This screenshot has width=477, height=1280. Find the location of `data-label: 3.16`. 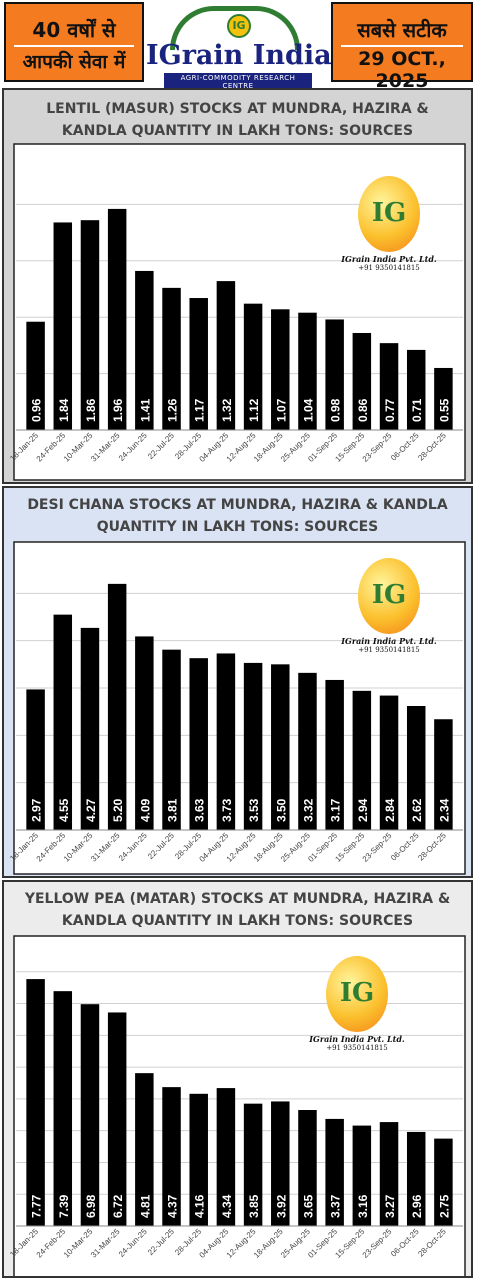

data-label: 3.16 is located at coordinates (363, 1206).